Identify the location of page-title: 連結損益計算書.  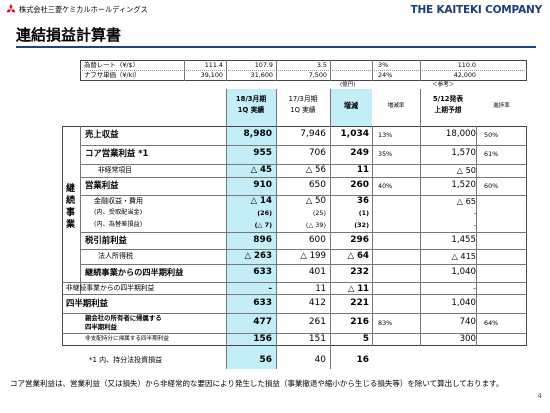
(69, 35).